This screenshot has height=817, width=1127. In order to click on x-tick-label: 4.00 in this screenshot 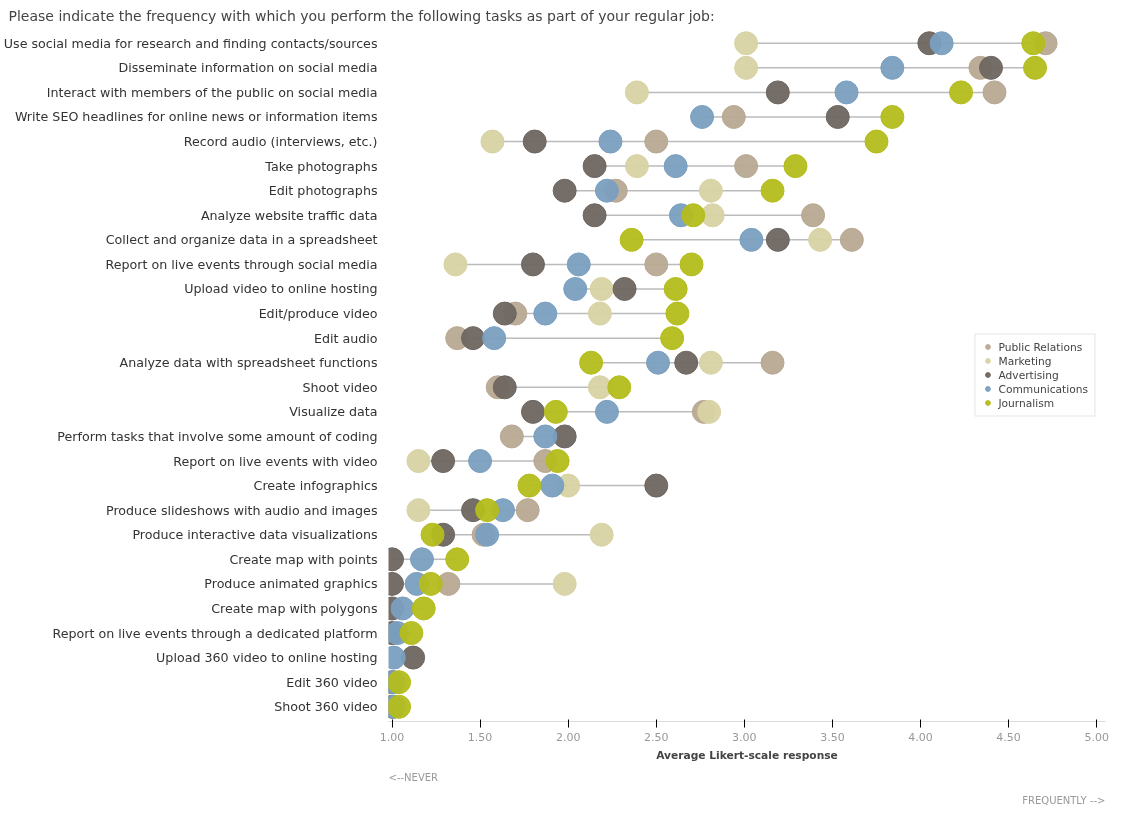, I will do `click(920, 737)`.